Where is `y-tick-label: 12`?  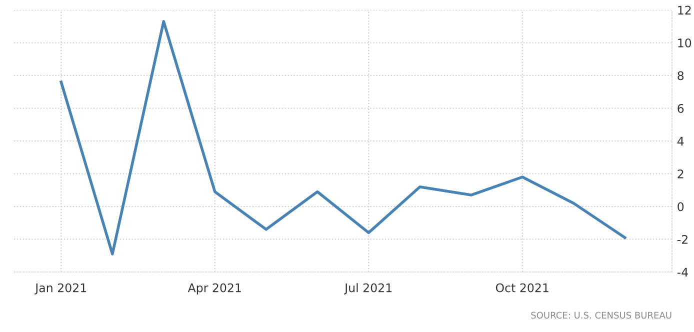
y-tick-label: 12 is located at coordinates (684, 10).